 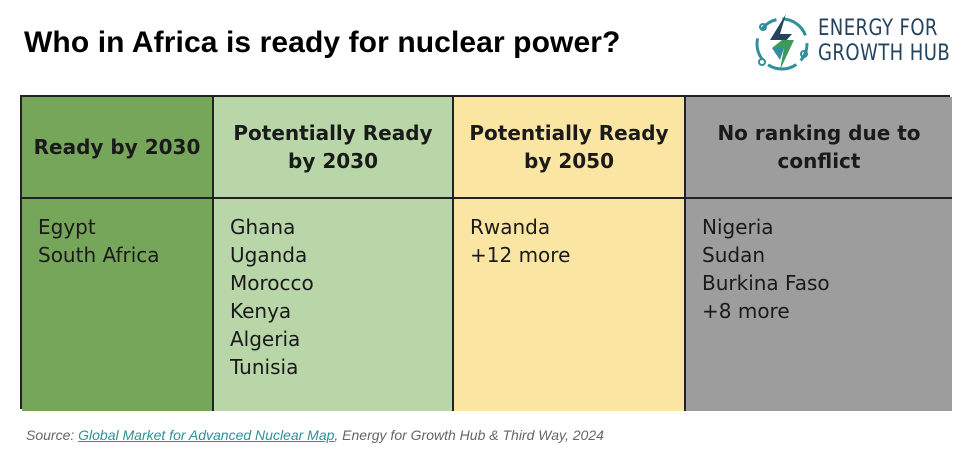 I want to click on country-item: Tunisia, so click(x=264, y=367).